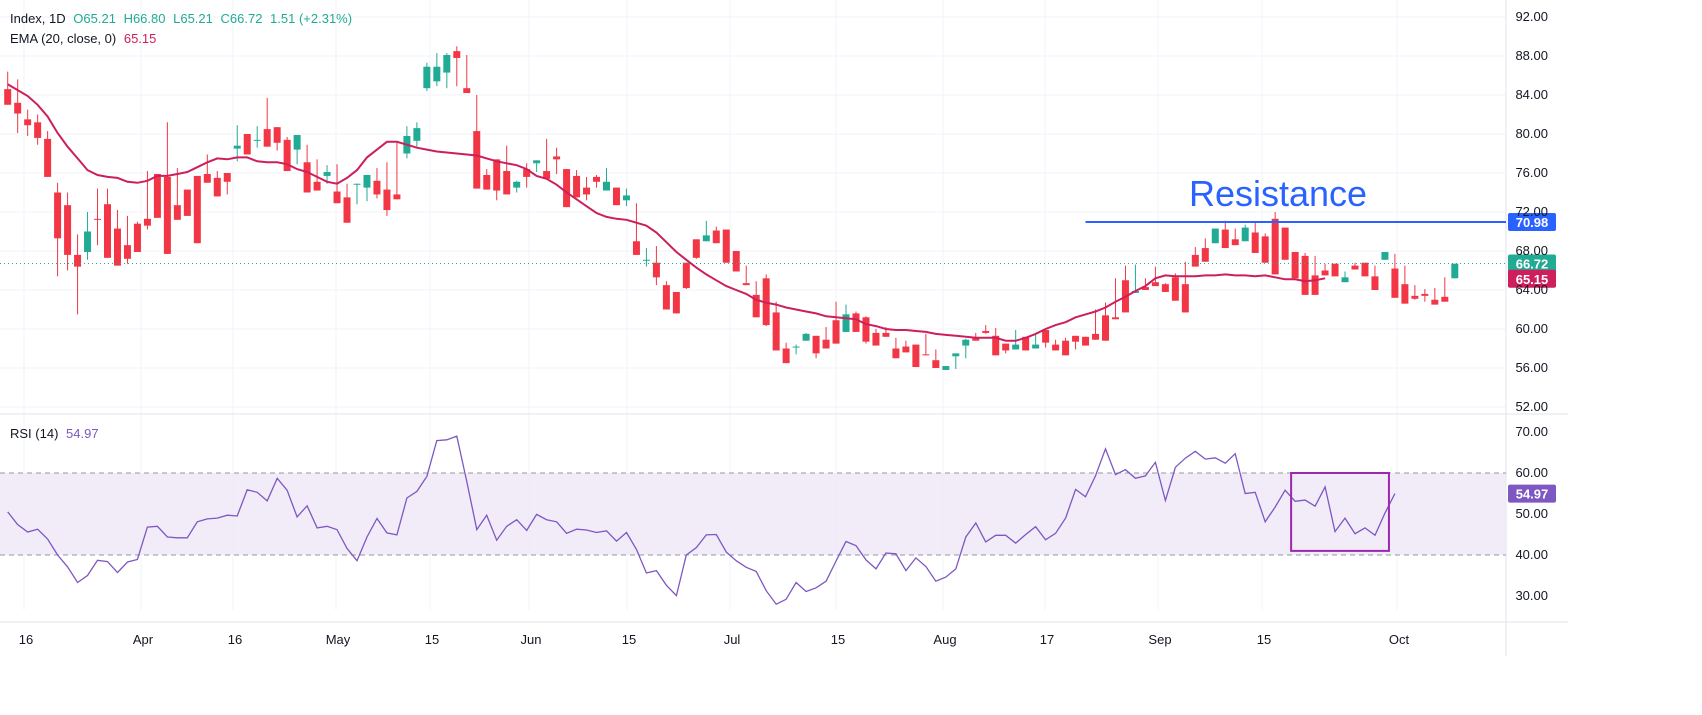  Describe the element at coordinates (1532, 221) in the screenshot. I see `resistance-price-tag-bg` at that location.